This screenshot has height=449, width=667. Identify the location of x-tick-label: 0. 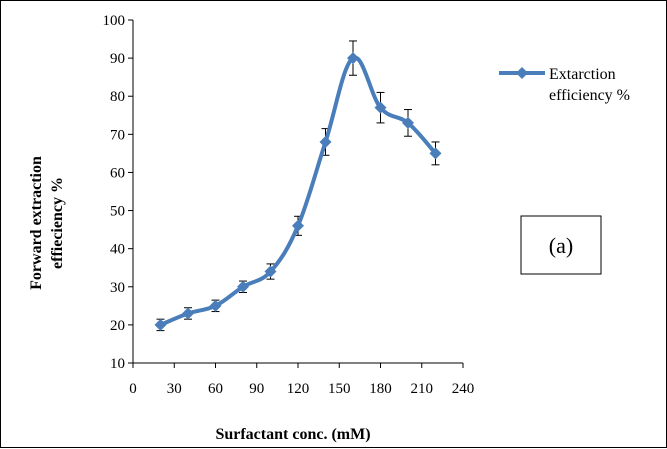
(133, 389).